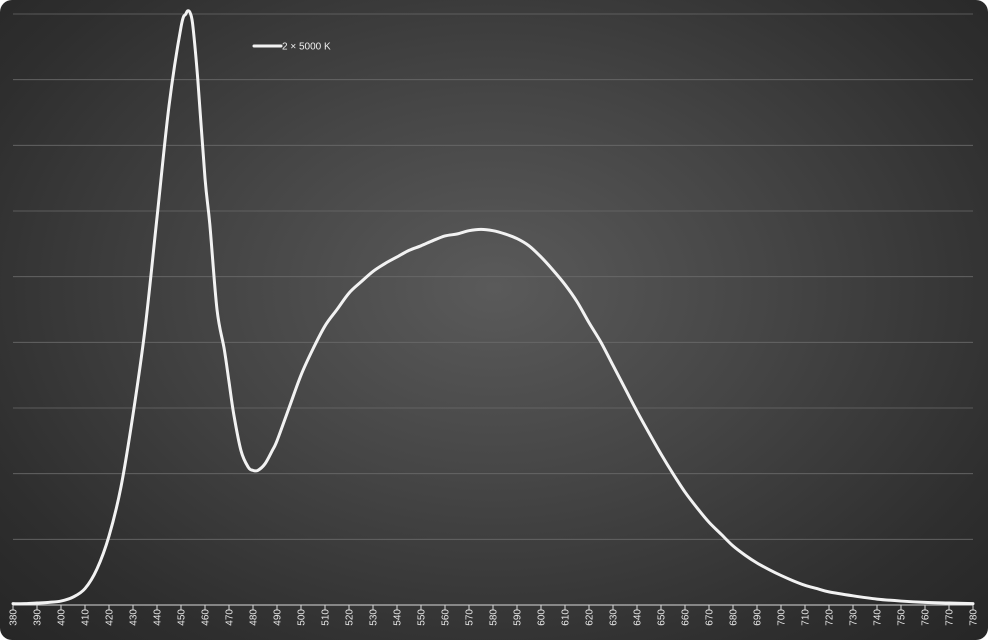  Describe the element at coordinates (638, 617) in the screenshot. I see `x-tick-label: 640` at that location.